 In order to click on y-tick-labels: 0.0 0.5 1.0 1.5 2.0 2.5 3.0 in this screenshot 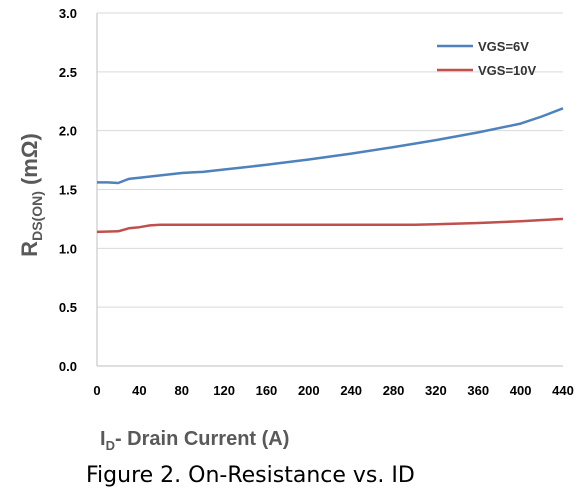, I will do `click(68, 190)`.